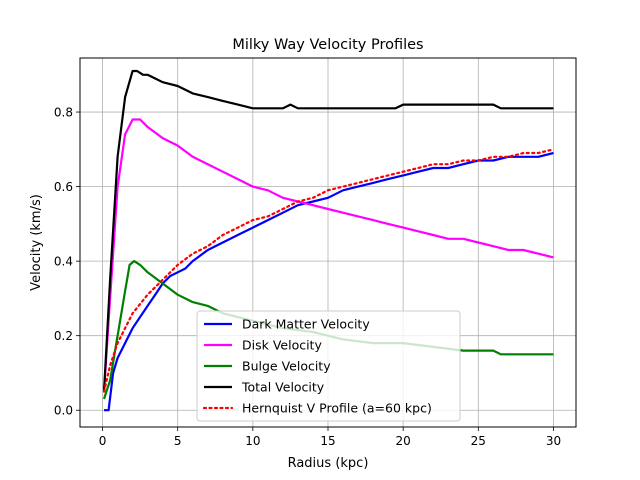 This screenshot has width=640, height=480. Describe the element at coordinates (282, 345) in the screenshot. I see `legend-label-1: Disk Velocity` at that location.